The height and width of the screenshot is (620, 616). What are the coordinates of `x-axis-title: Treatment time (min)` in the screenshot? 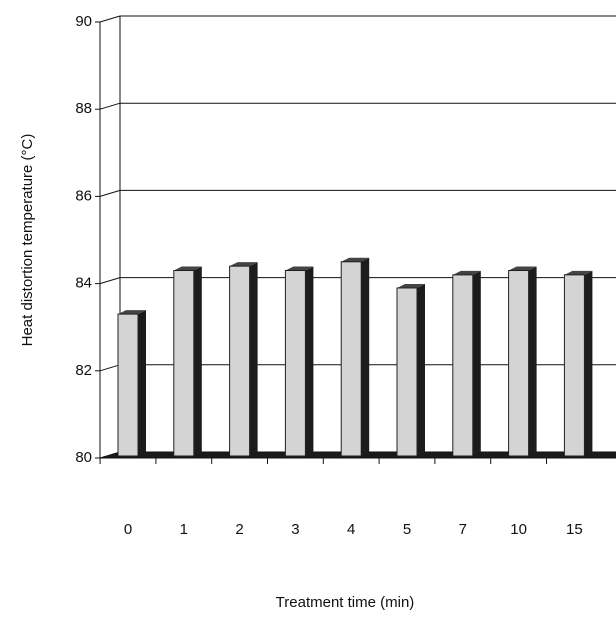 It's located at (345, 602).